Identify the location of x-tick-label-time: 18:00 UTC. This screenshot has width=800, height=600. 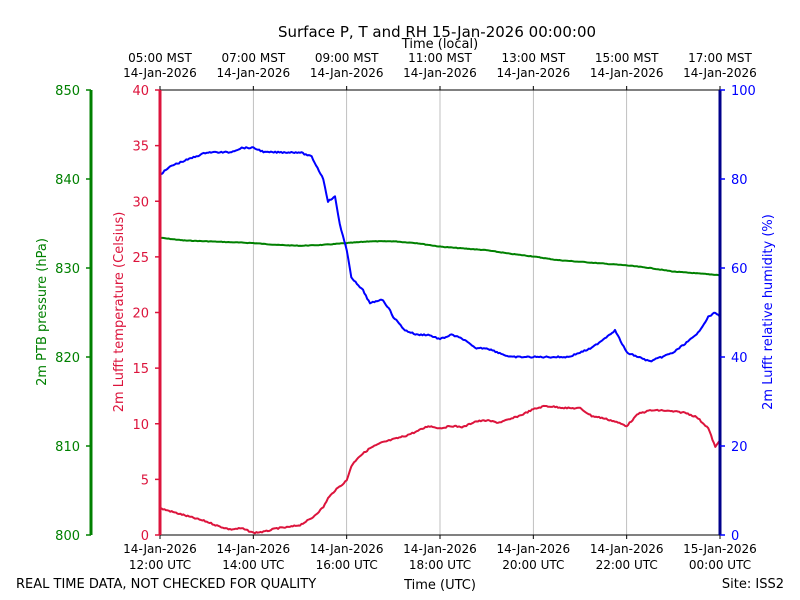
(440, 565).